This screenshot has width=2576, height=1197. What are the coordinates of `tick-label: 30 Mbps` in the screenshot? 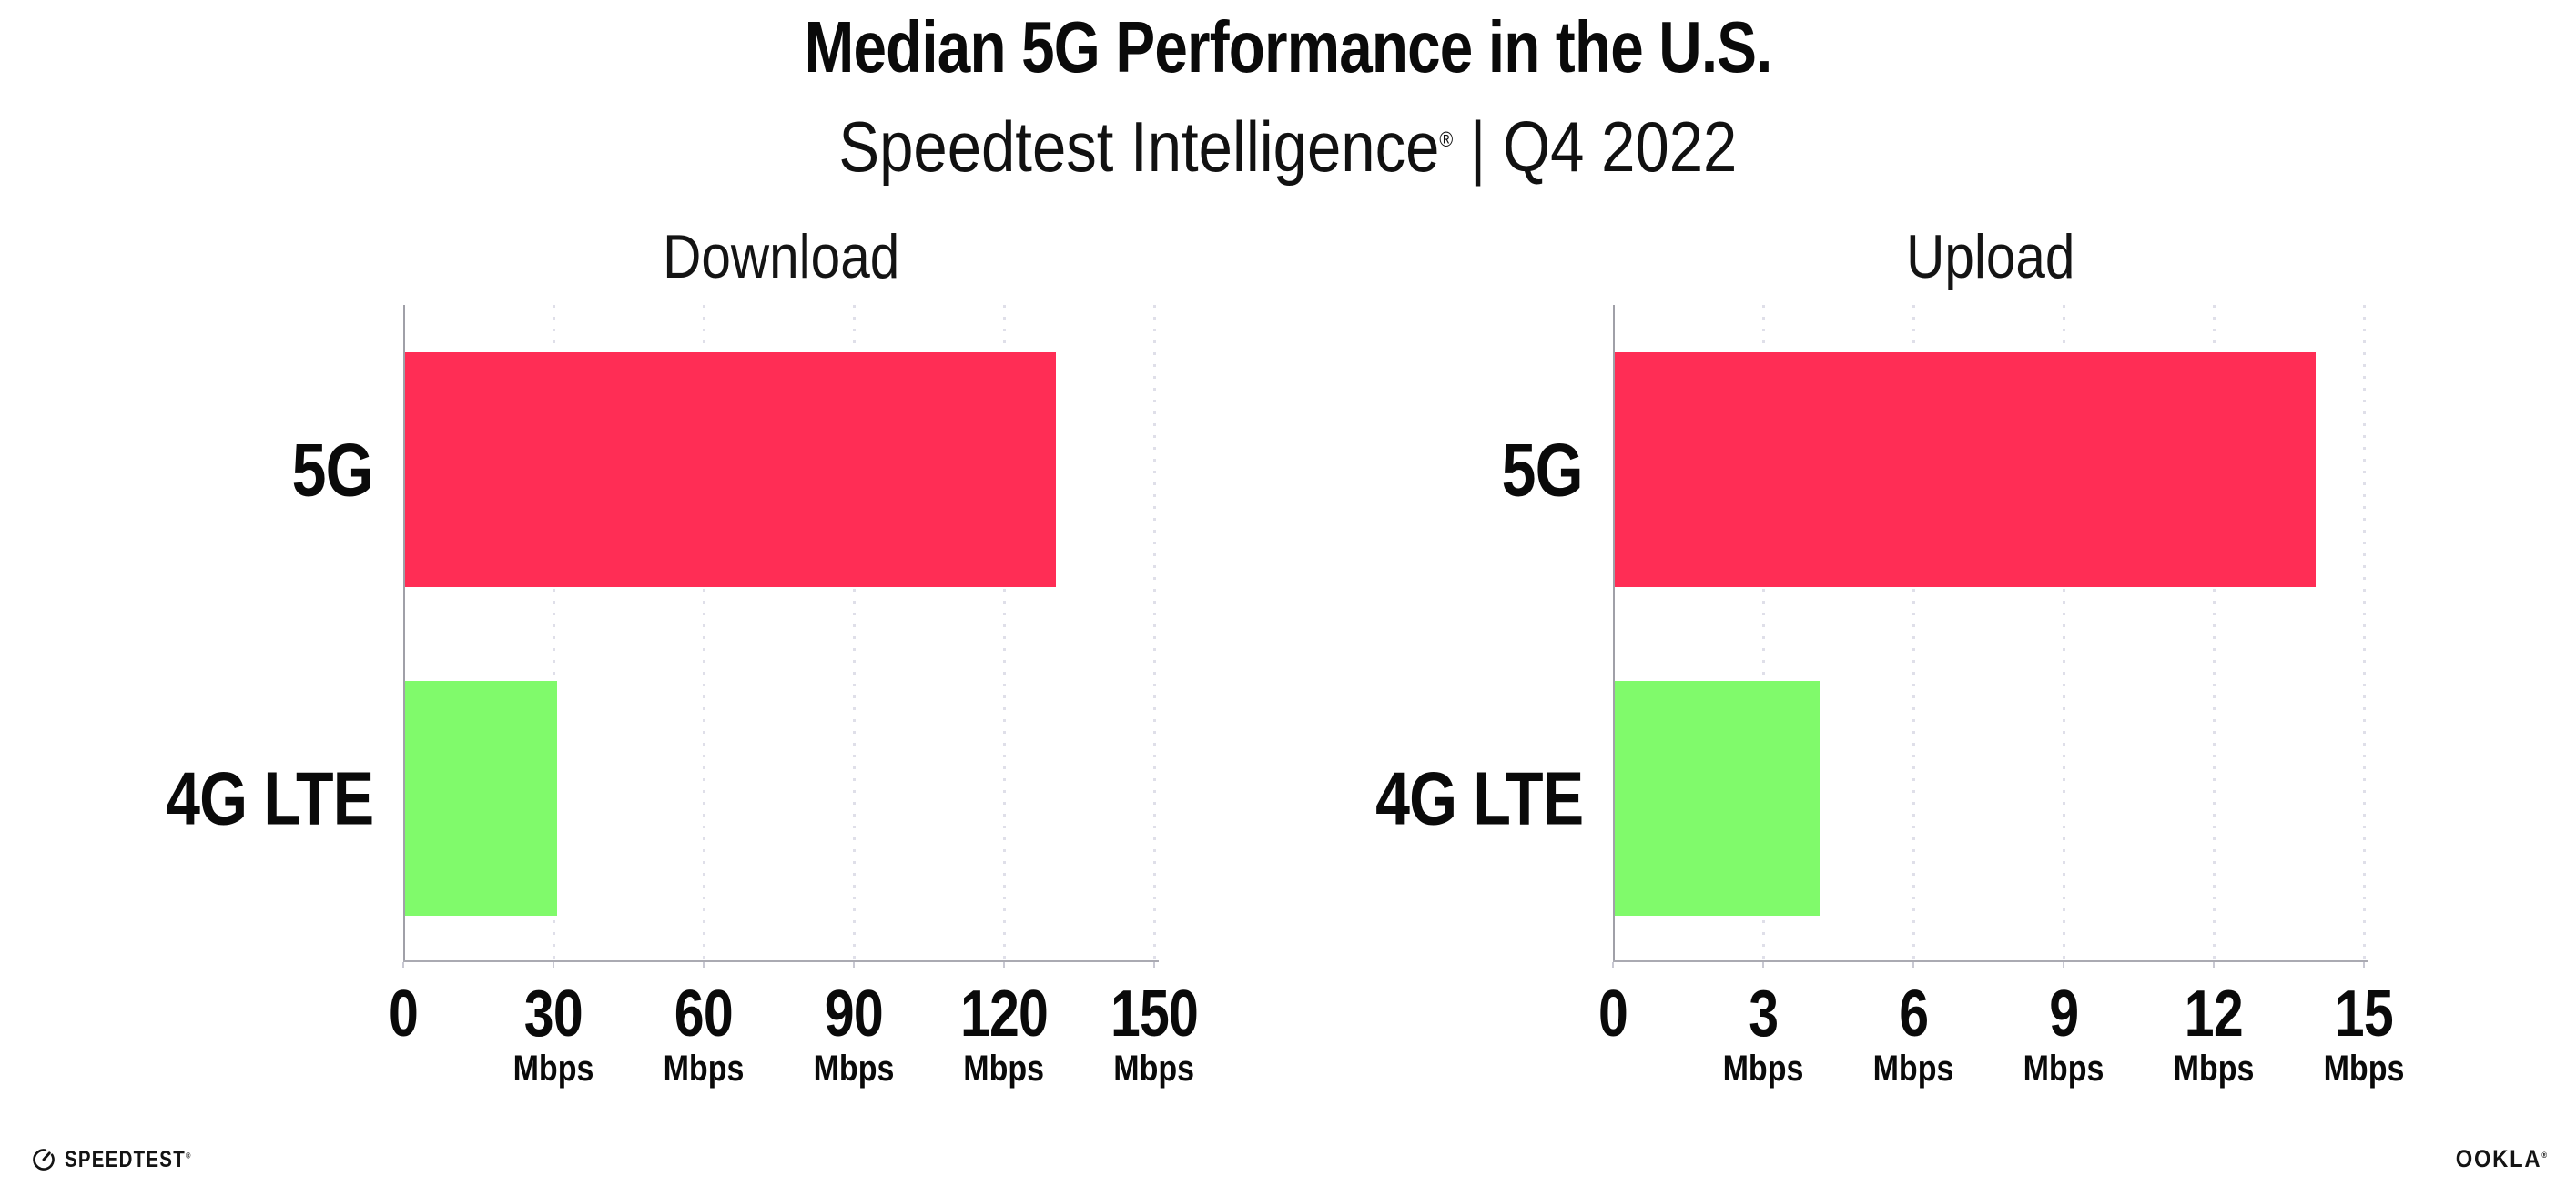 It's located at (553, 1033).